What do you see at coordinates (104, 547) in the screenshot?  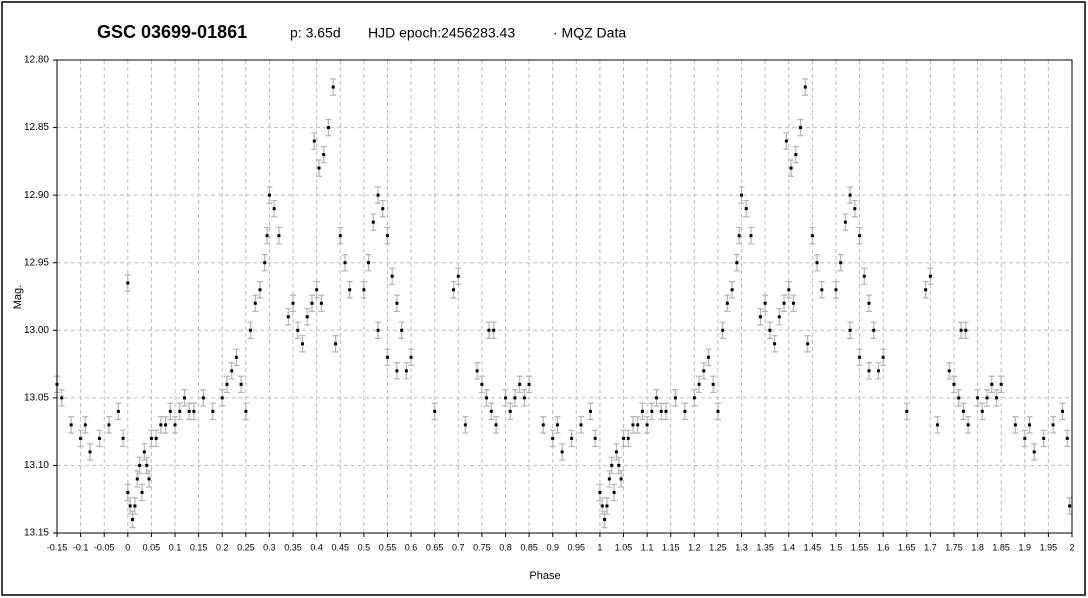 I see `x-tick-label: -0.05` at bounding box center [104, 547].